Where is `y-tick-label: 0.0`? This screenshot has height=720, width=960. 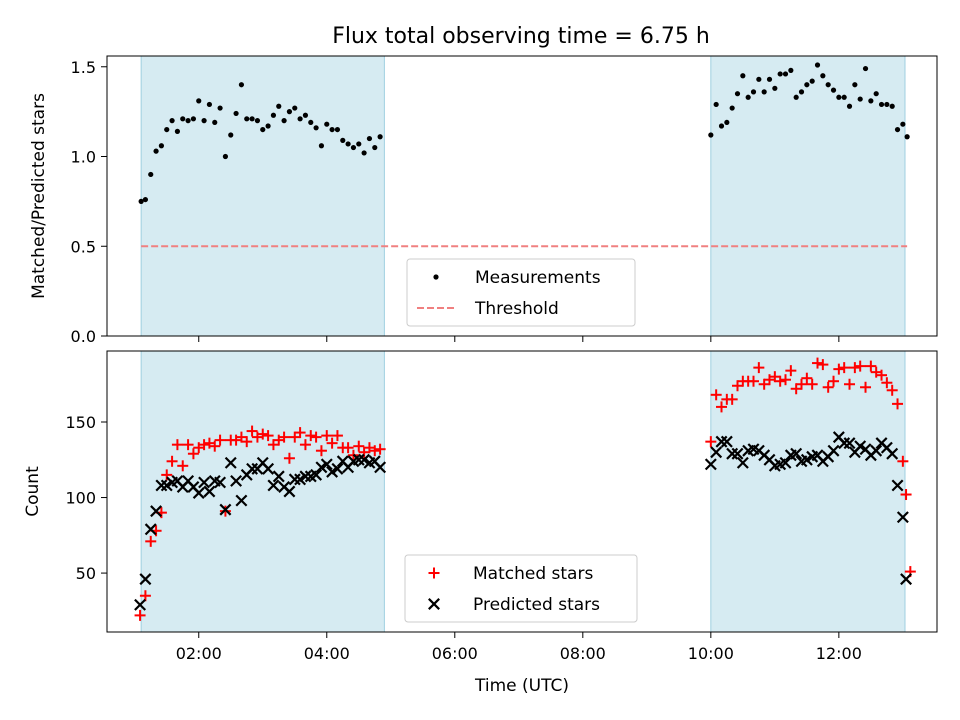 y-tick-label: 0.0 is located at coordinates (83, 336).